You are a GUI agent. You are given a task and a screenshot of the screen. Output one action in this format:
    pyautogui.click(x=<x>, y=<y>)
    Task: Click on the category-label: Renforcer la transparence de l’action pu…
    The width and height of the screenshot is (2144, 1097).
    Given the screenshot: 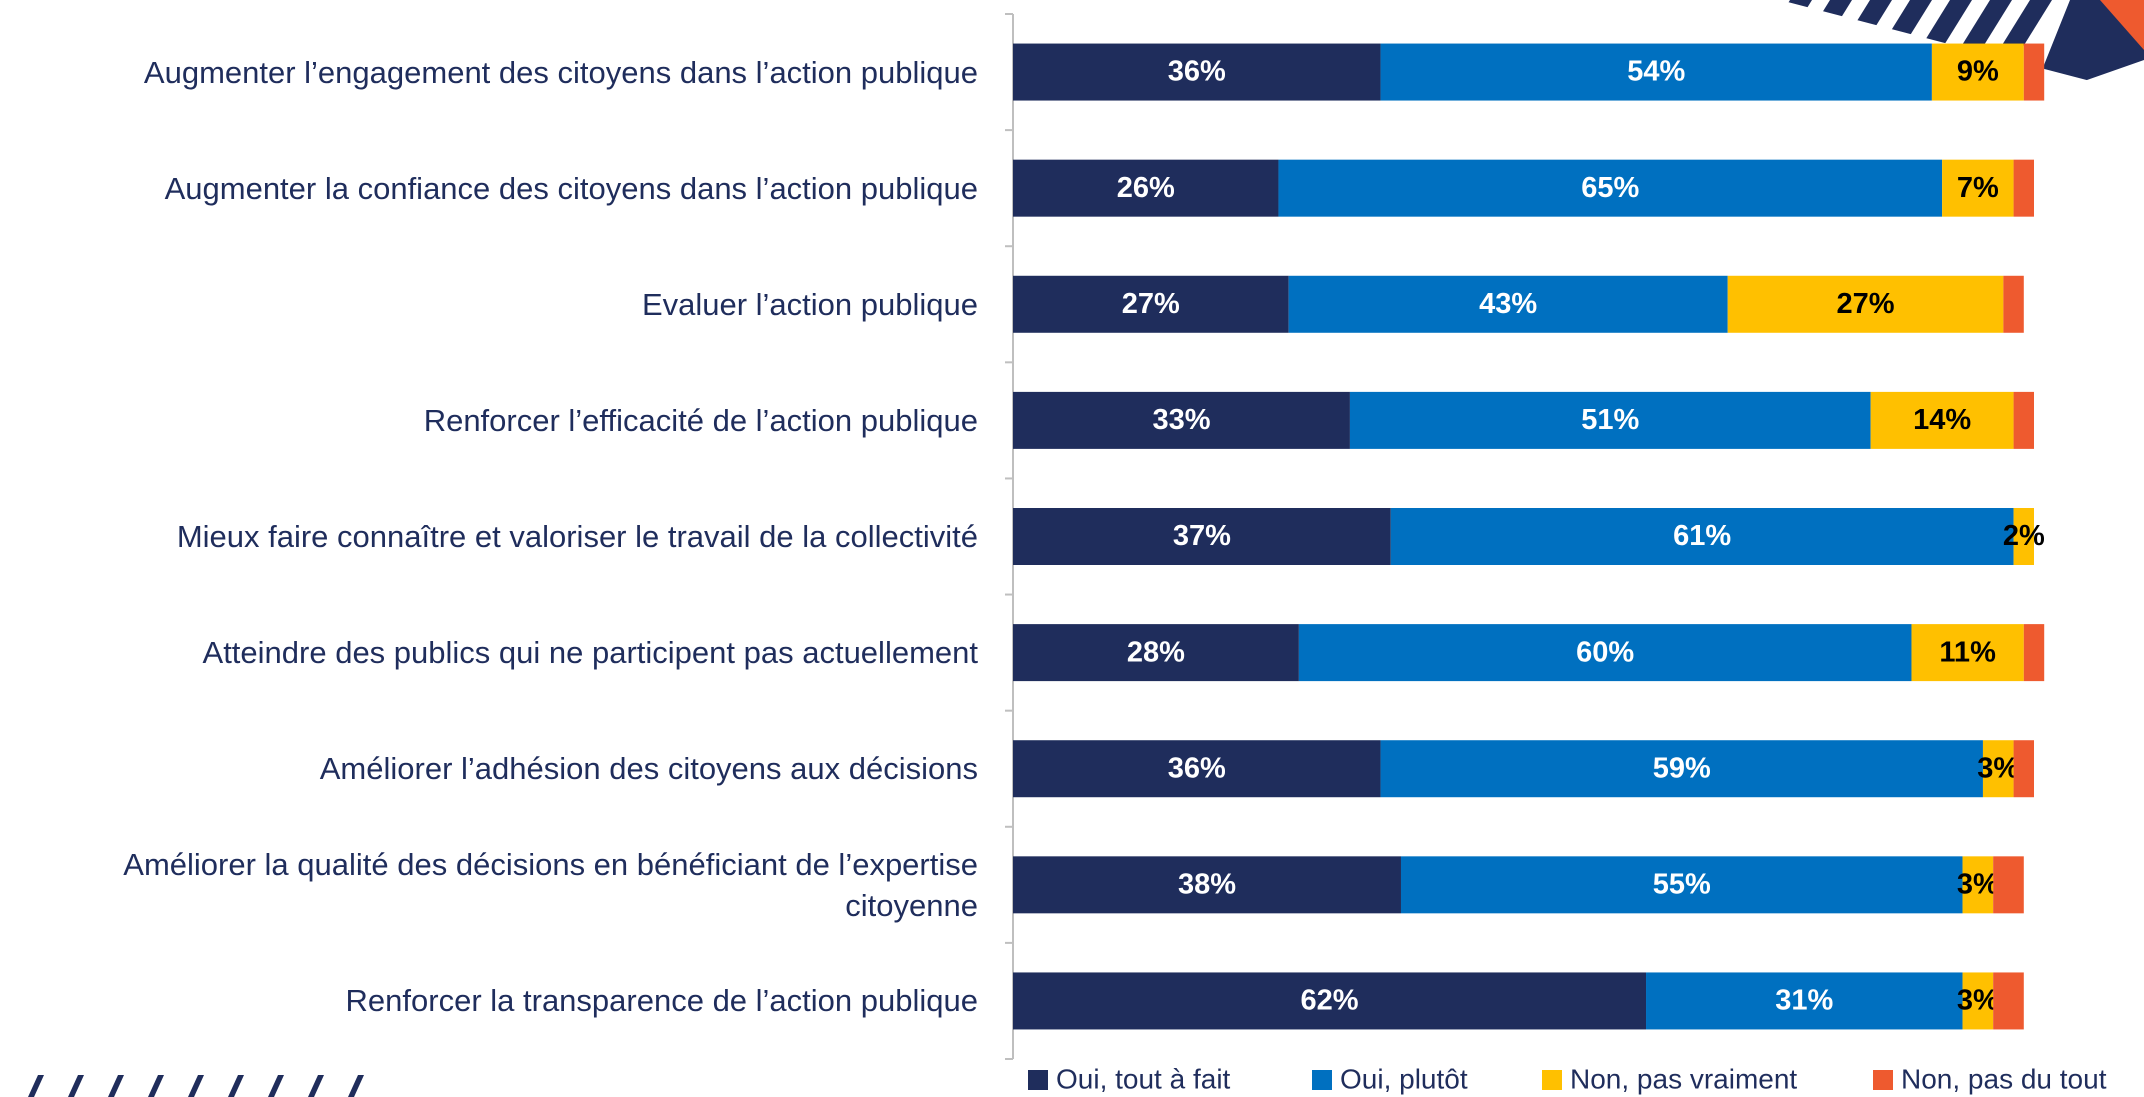 What is the action you would take?
    pyautogui.click(x=661, y=1001)
    